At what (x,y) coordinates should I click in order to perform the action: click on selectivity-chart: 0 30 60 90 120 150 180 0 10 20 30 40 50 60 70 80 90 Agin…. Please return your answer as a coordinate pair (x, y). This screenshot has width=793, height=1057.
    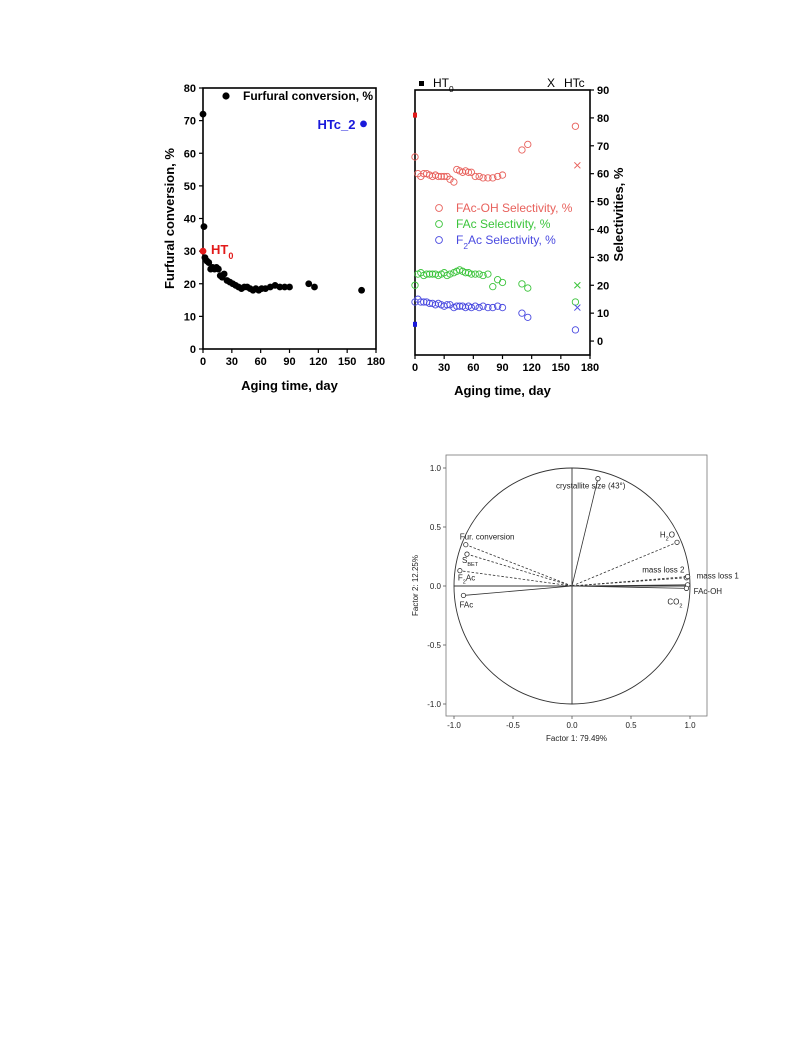
    Looking at the image, I should click on (518, 237).